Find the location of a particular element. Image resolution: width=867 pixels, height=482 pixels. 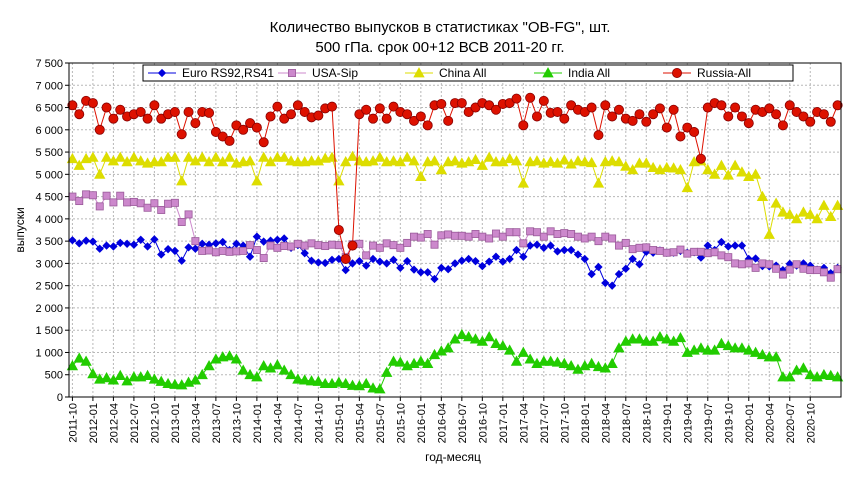

series-india-all is located at coordinates (455, 361).